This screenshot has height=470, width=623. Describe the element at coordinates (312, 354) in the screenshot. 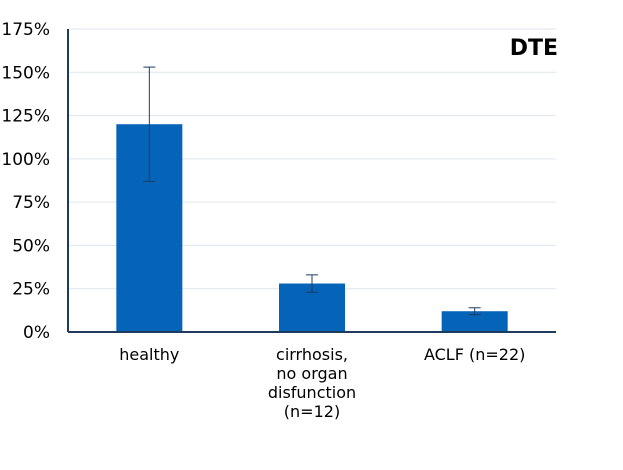

I see `x-category-label-line: cirrhosis,` at that location.